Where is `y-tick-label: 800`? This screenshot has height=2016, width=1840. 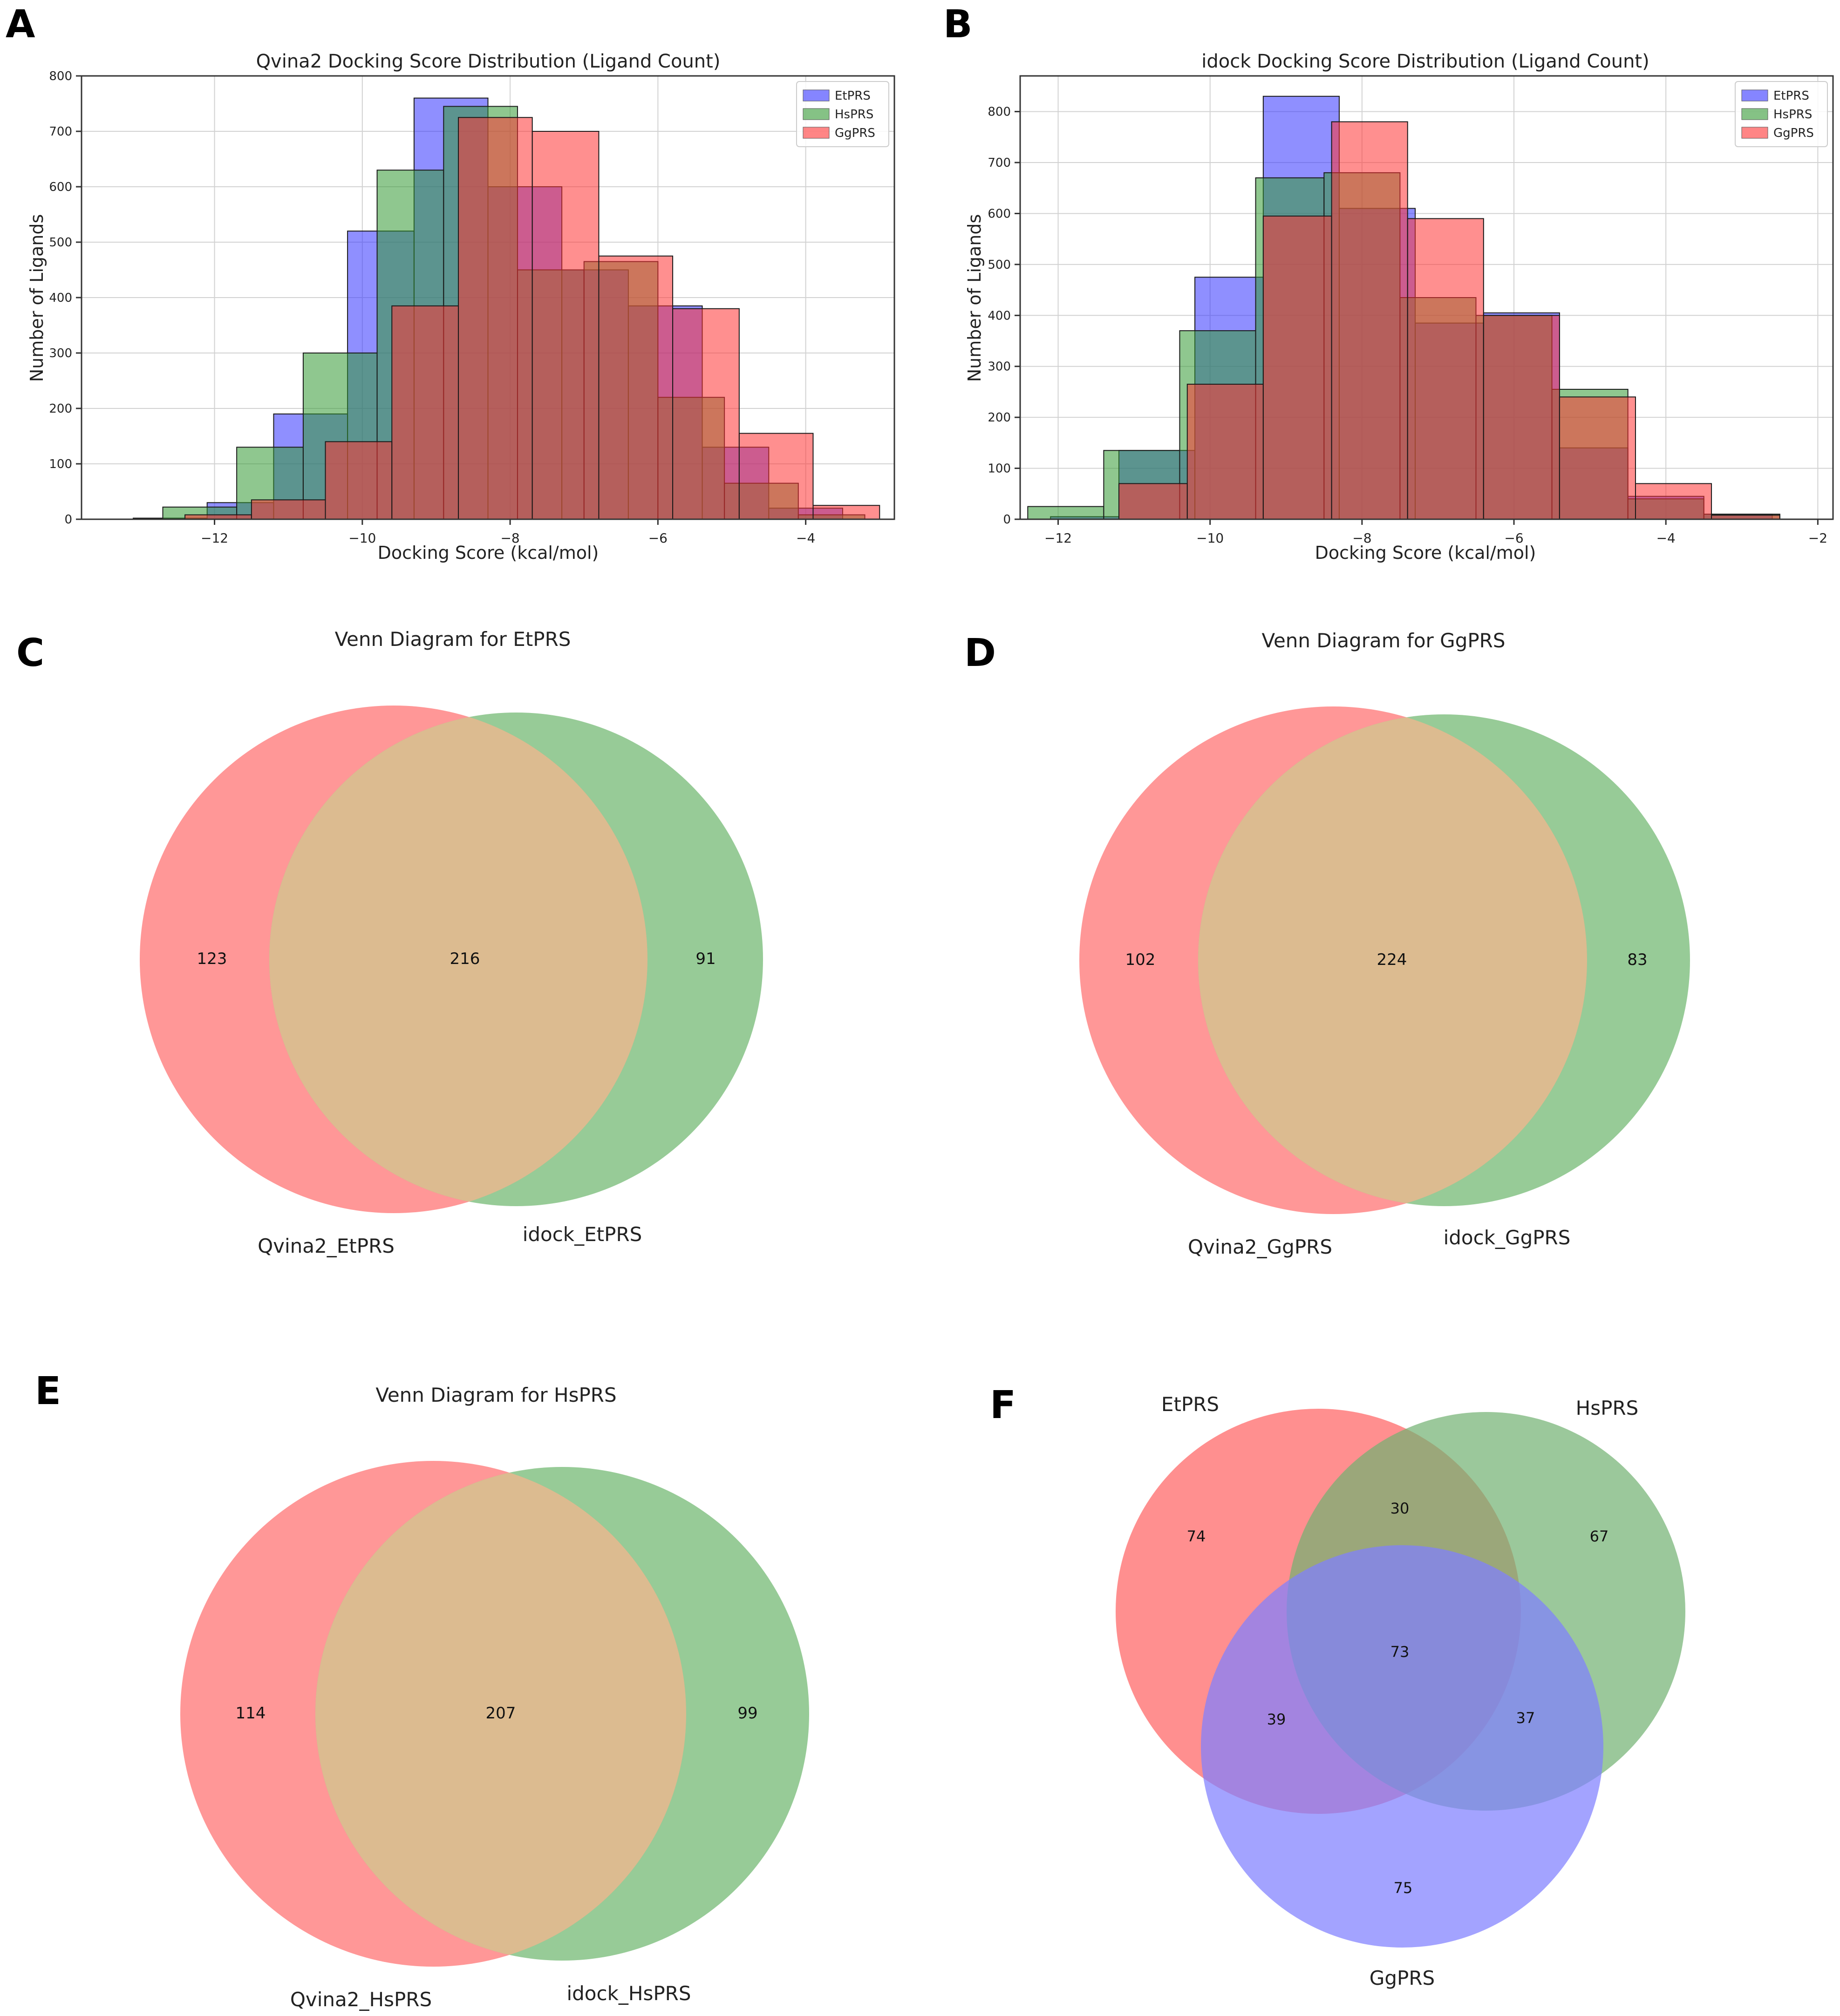 y-tick-label: 800 is located at coordinates (60, 76).